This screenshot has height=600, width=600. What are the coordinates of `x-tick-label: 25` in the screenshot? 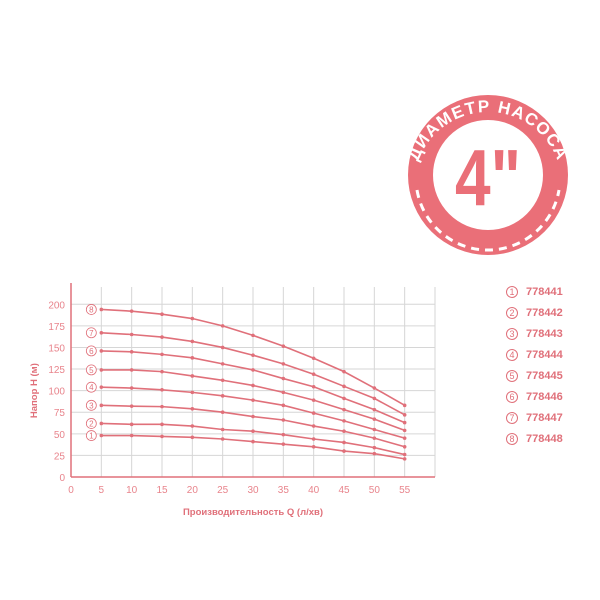 It's located at (223, 490).